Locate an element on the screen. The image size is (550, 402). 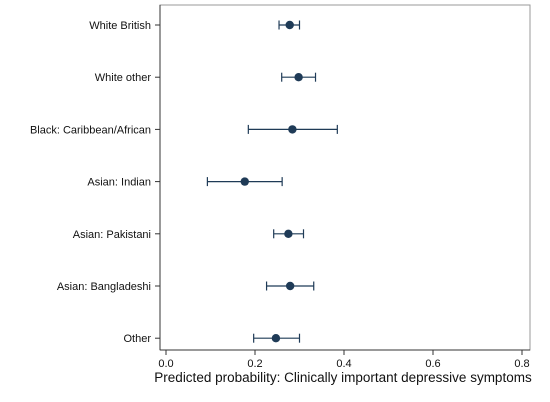
y-tick-label: Asian: Bangladeshi is located at coordinates (104, 287).